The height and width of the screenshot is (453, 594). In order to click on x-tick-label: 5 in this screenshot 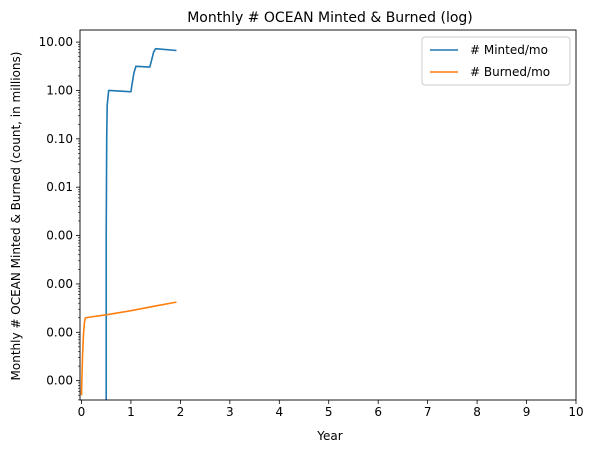, I will do `click(329, 412)`.